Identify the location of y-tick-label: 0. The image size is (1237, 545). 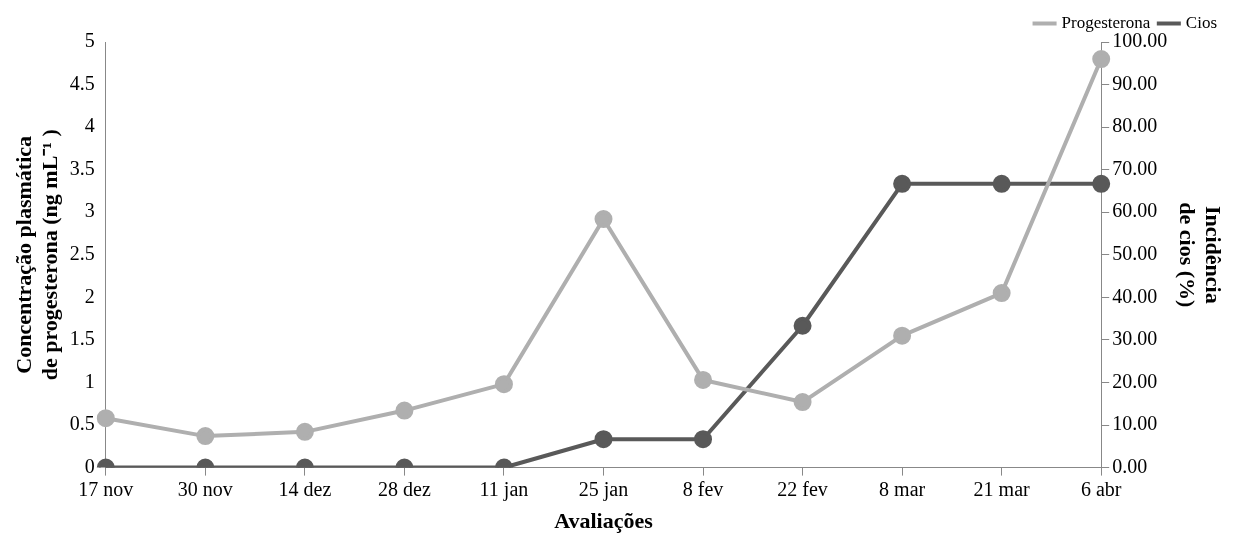
(89, 465).